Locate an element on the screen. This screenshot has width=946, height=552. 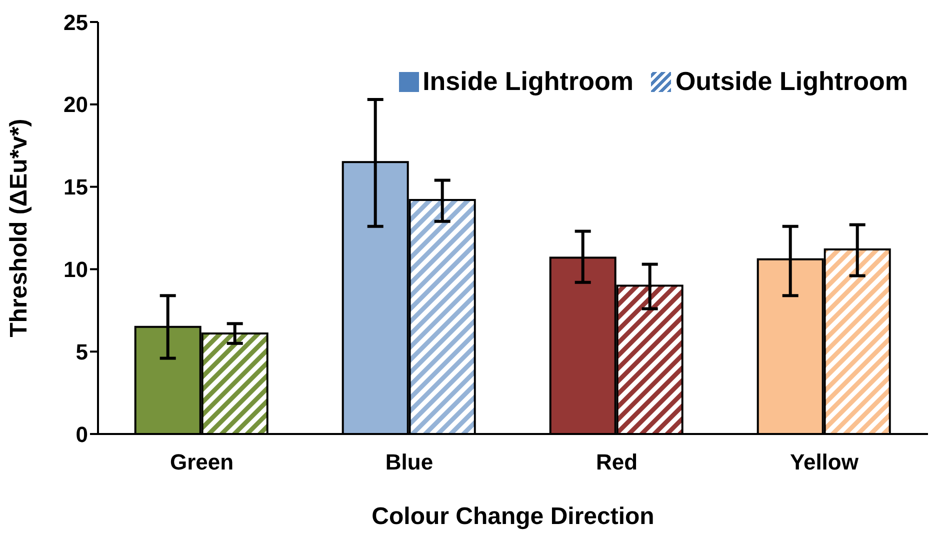
y-tick-label: 20 is located at coordinates (76, 105).